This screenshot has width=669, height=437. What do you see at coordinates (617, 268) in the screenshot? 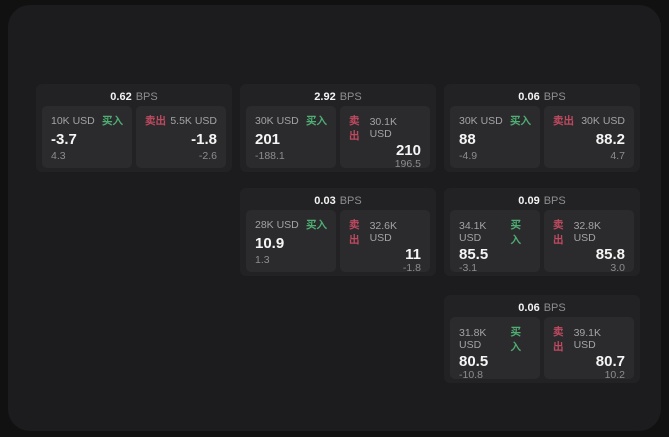
I see `sell-delta: 3.0` at bounding box center [617, 268].